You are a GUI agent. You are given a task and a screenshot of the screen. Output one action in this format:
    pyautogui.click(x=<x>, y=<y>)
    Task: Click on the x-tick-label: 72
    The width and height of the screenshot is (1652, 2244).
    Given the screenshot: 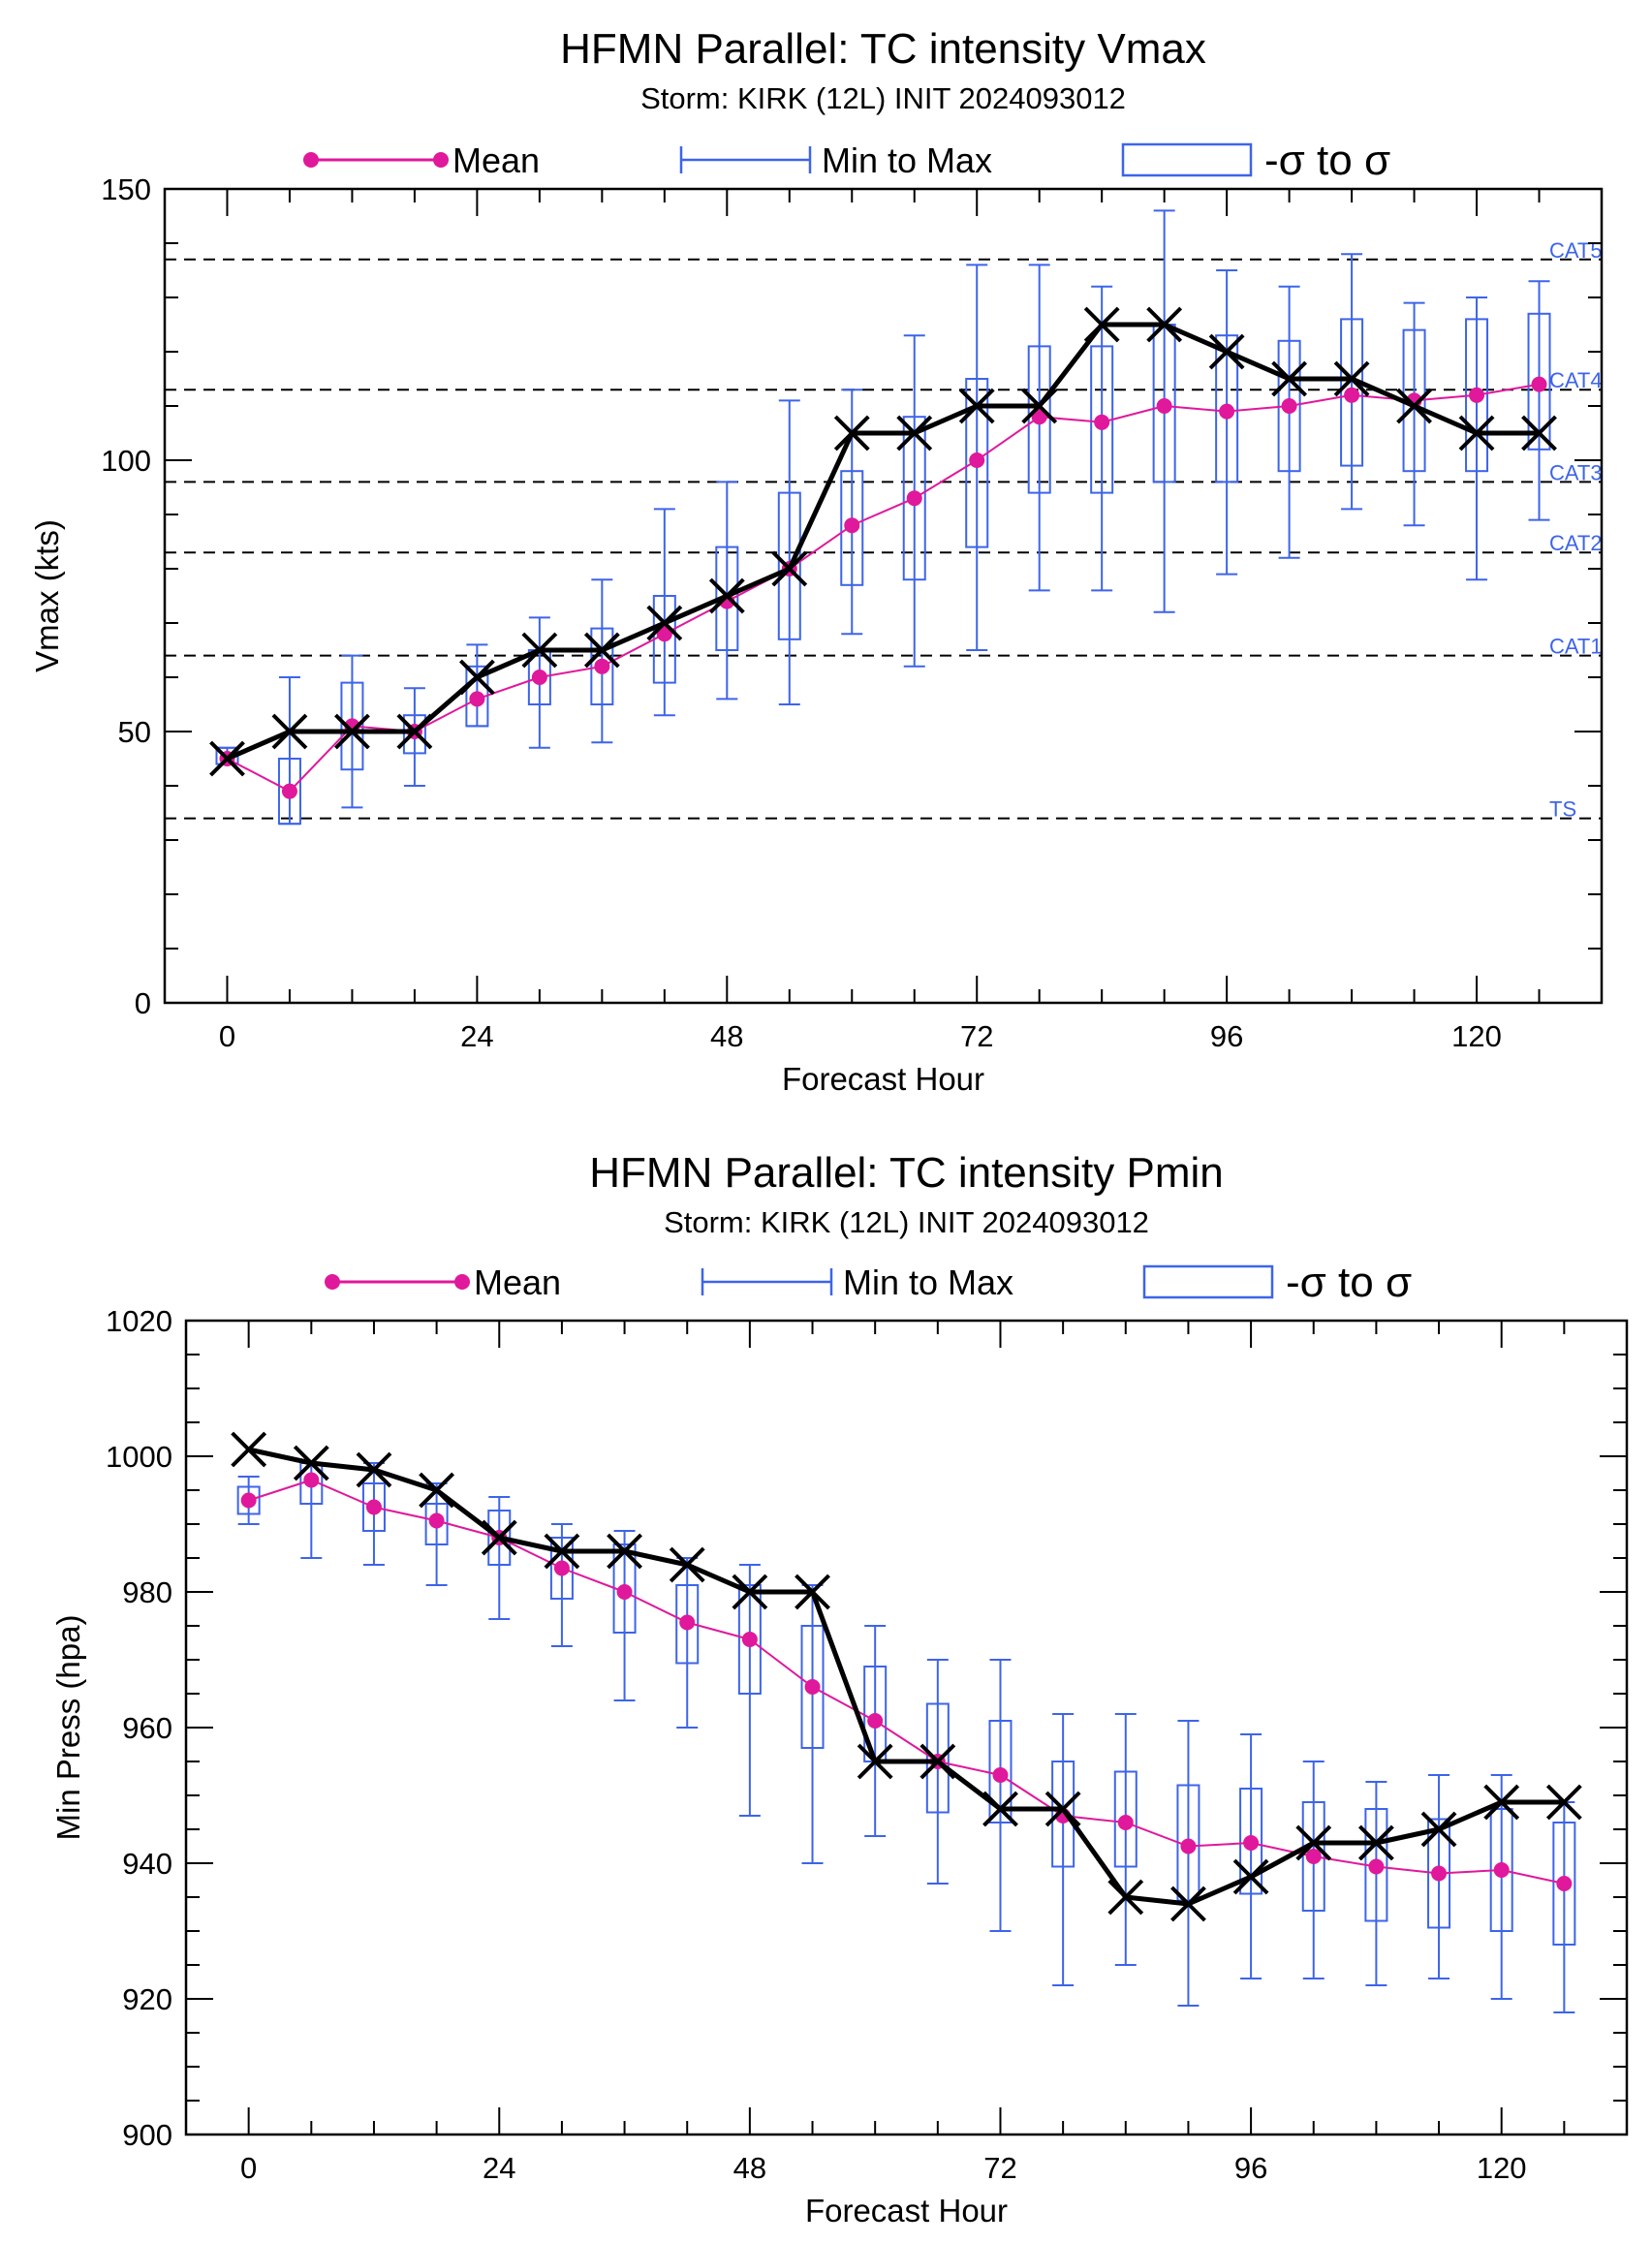 What is the action you would take?
    pyautogui.click(x=976, y=1036)
    